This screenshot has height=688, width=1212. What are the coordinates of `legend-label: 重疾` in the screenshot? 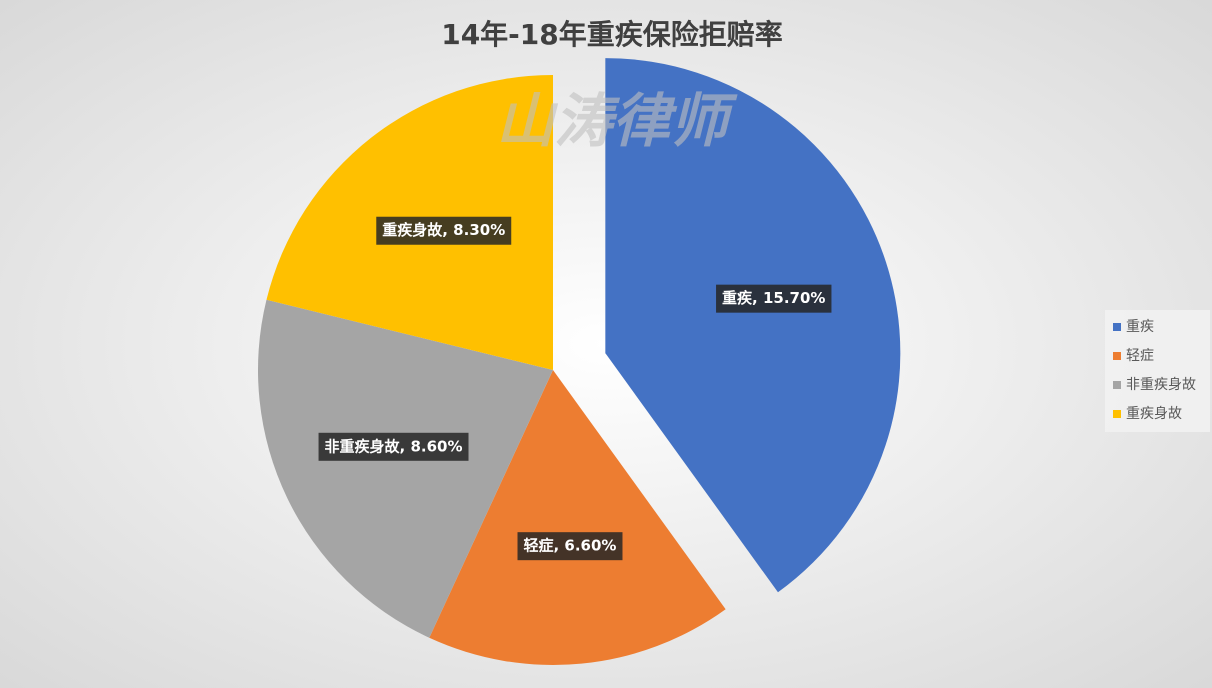 It's located at (1140, 327).